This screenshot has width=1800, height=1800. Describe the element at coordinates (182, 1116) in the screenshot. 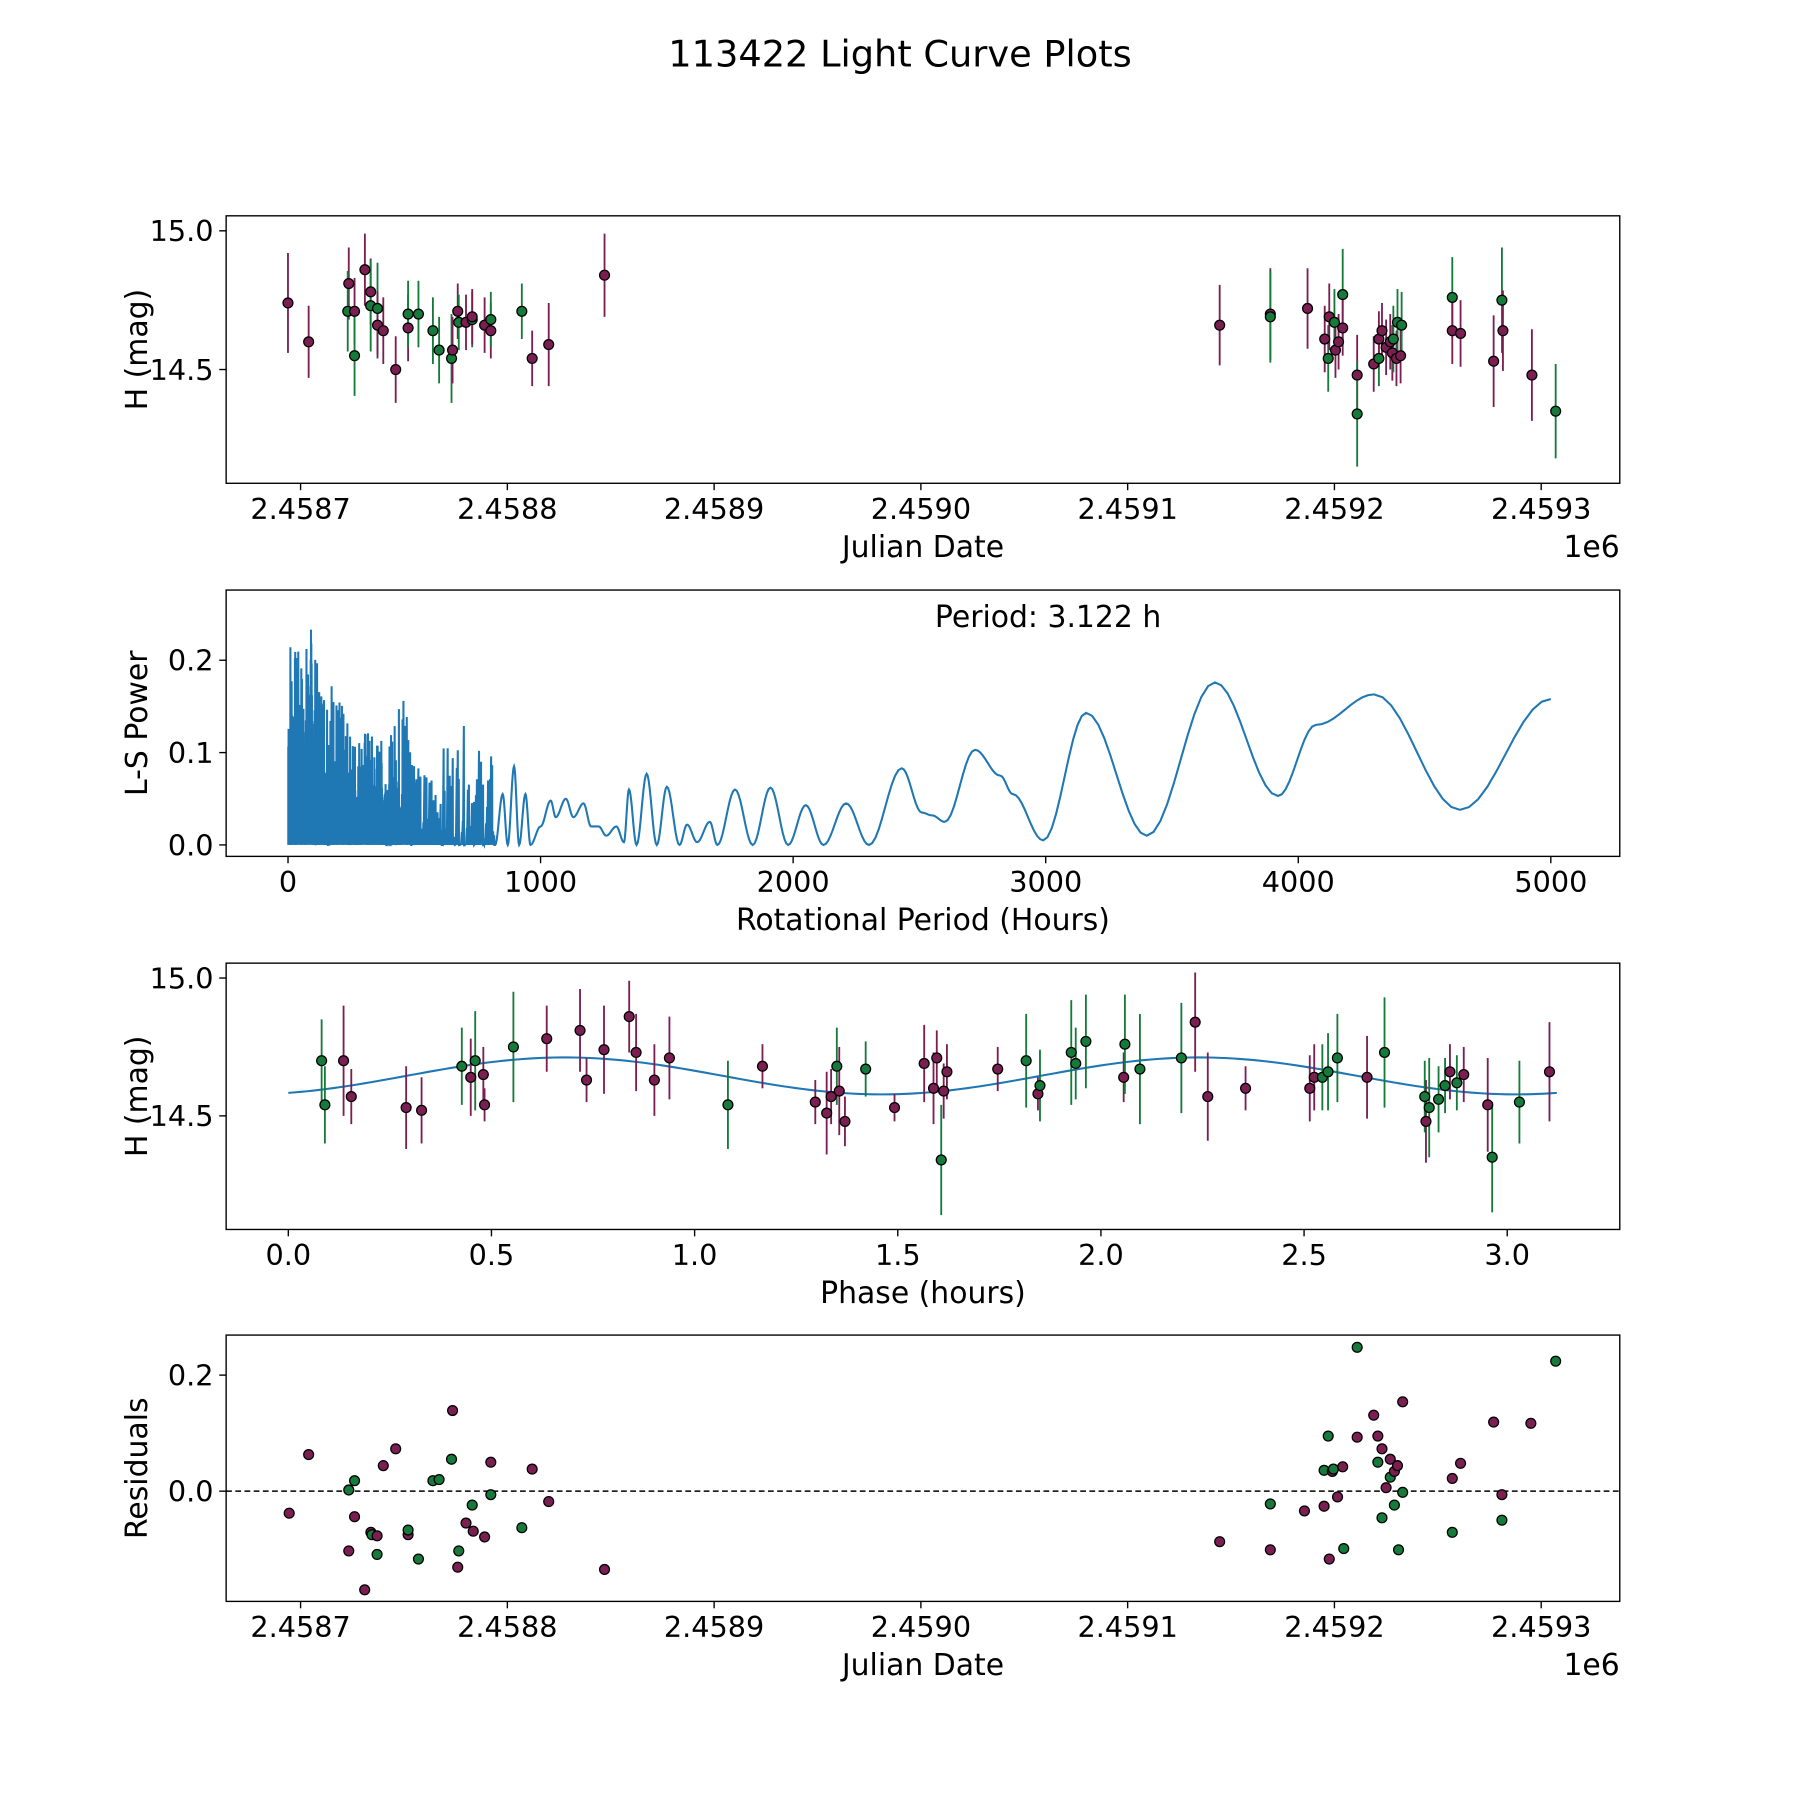

I see `y-tick-label: 14.5` at that location.